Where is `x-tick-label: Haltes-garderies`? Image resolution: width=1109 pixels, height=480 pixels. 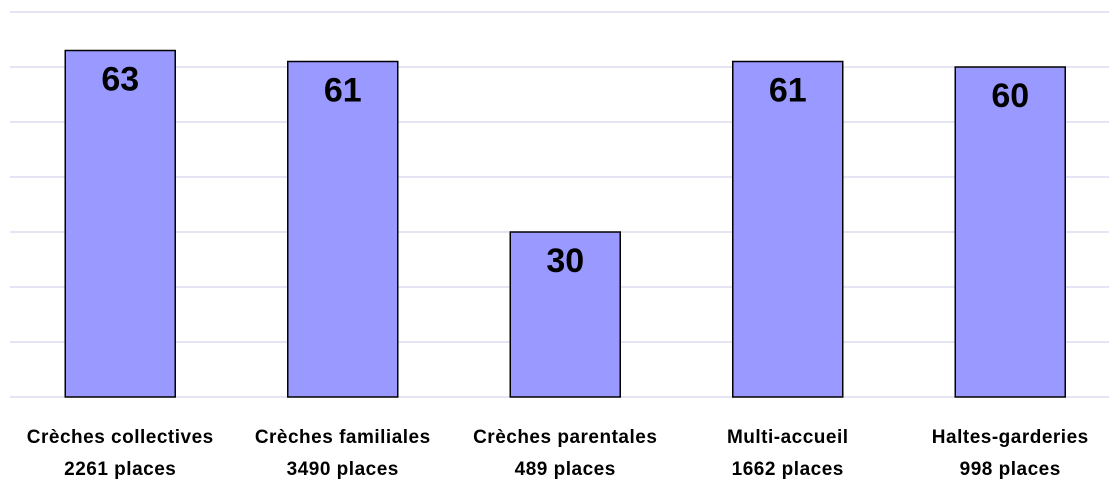
x-tick-label: Haltes-garderies is located at coordinates (1010, 437).